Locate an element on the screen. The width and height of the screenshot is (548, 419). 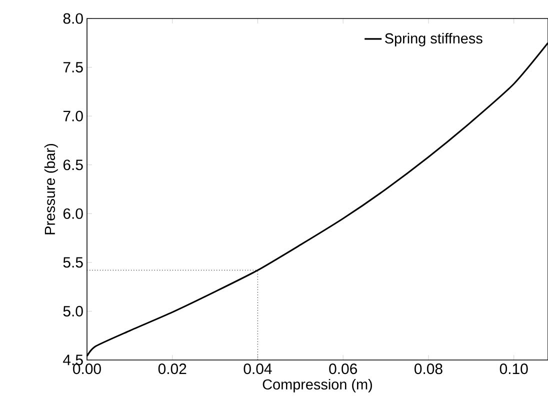
y-tick-label: 7.5 is located at coordinates (73, 67).